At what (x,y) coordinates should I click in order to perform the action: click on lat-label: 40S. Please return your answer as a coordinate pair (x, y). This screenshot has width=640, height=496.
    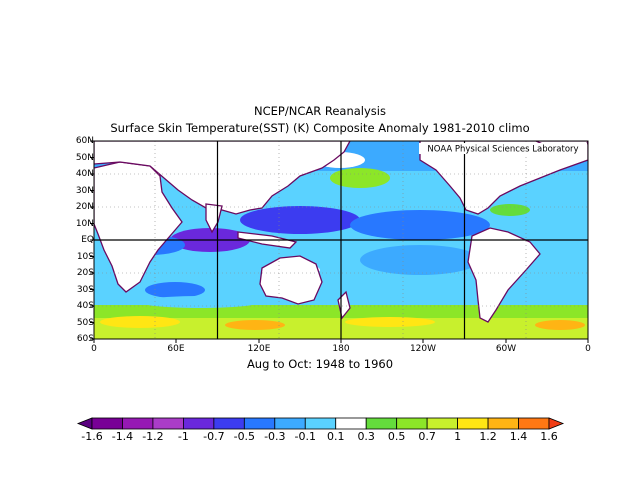
    Looking at the image, I should click on (85, 306).